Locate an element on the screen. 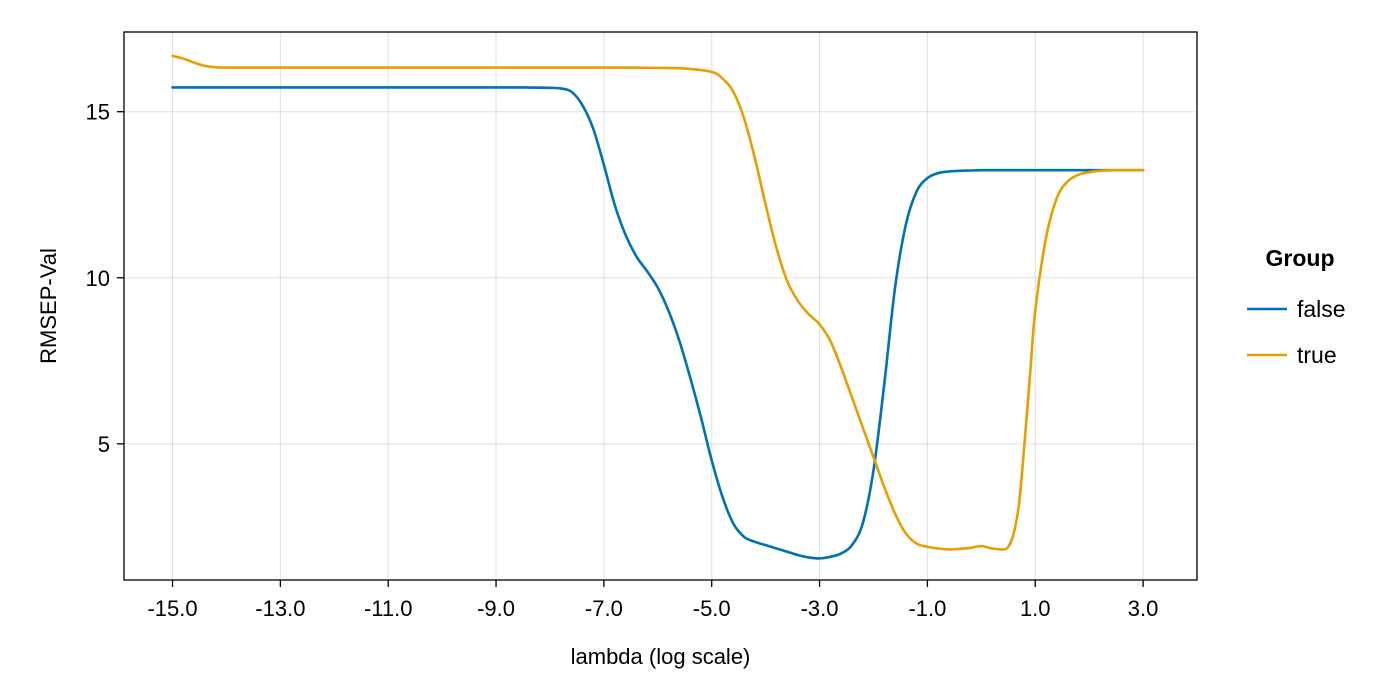  x-tick-label: 1.0 is located at coordinates (1035, 608).